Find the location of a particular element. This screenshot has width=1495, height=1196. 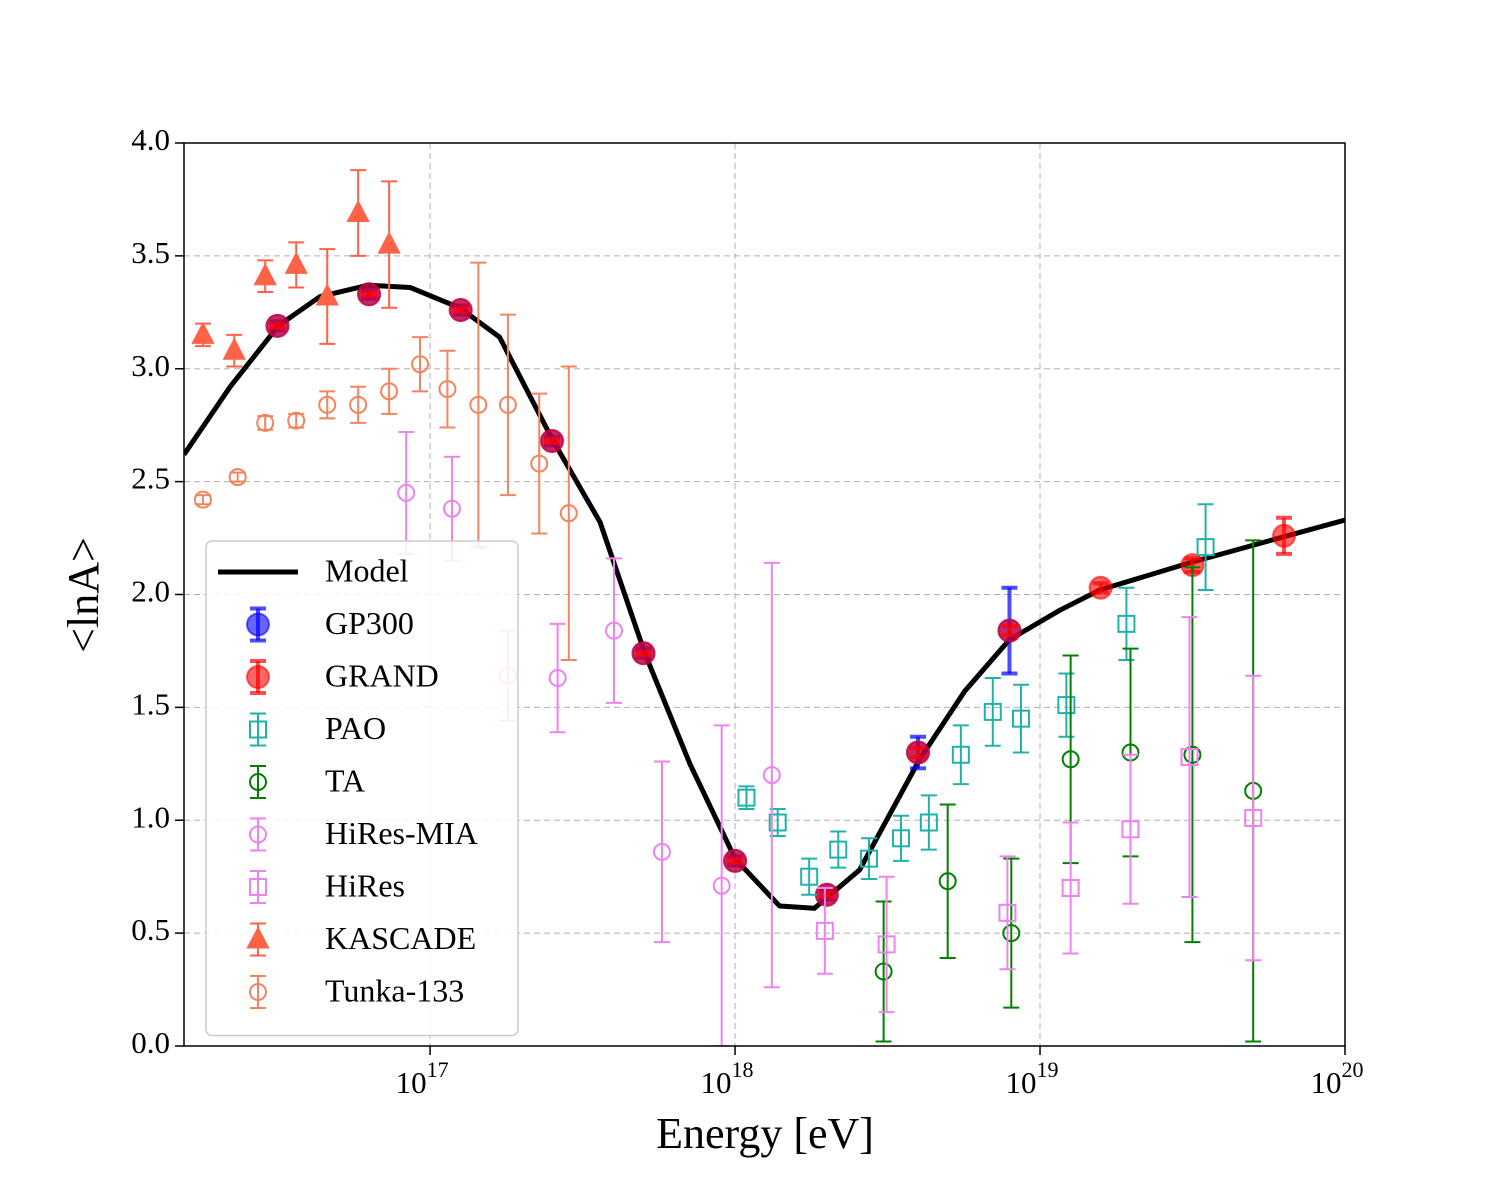

x-tick-label: 1018 is located at coordinates (727, 1078).